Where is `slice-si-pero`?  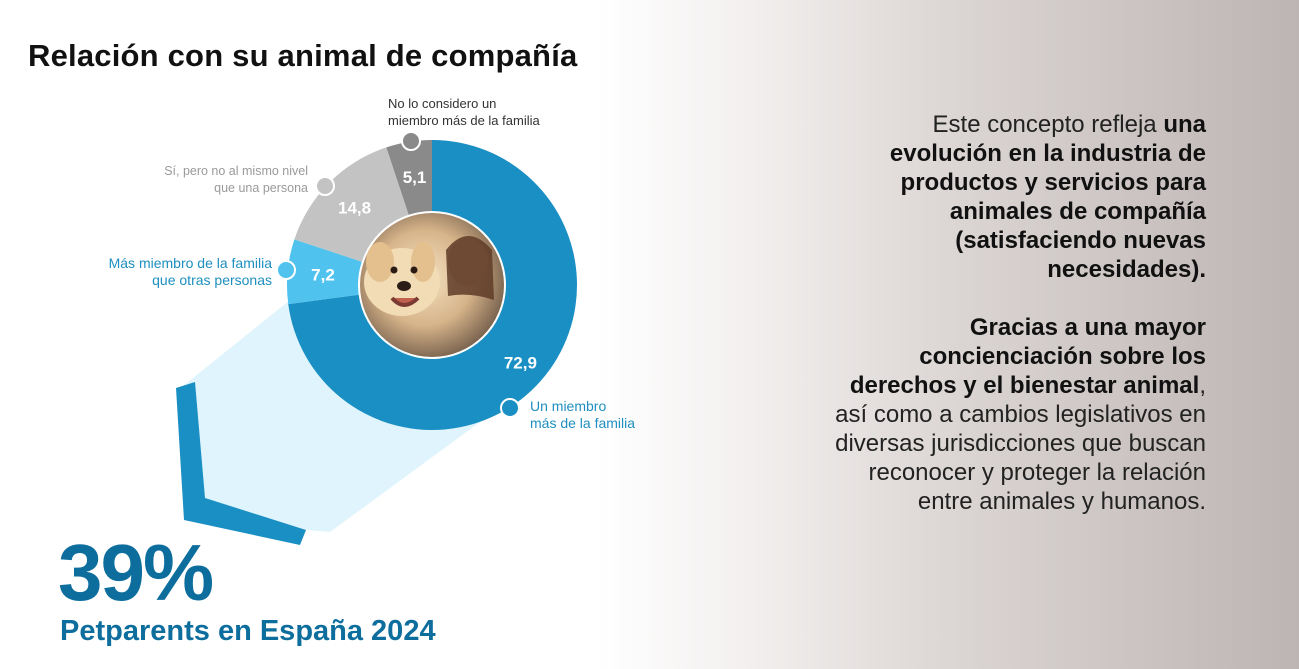
slice-si-pero is located at coordinates (351, 204).